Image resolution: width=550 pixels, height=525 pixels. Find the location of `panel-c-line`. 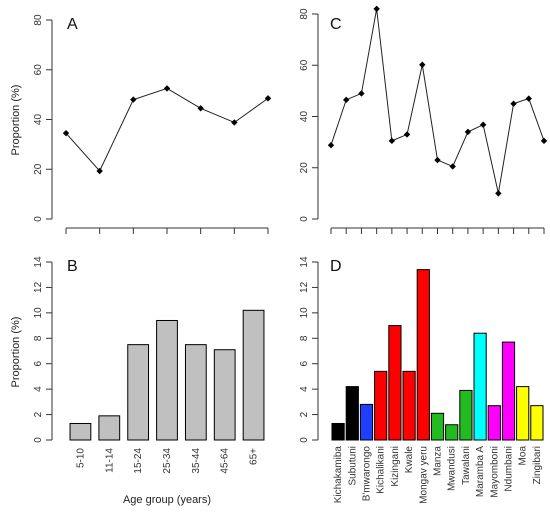

panel-c-line is located at coordinates (437, 101).